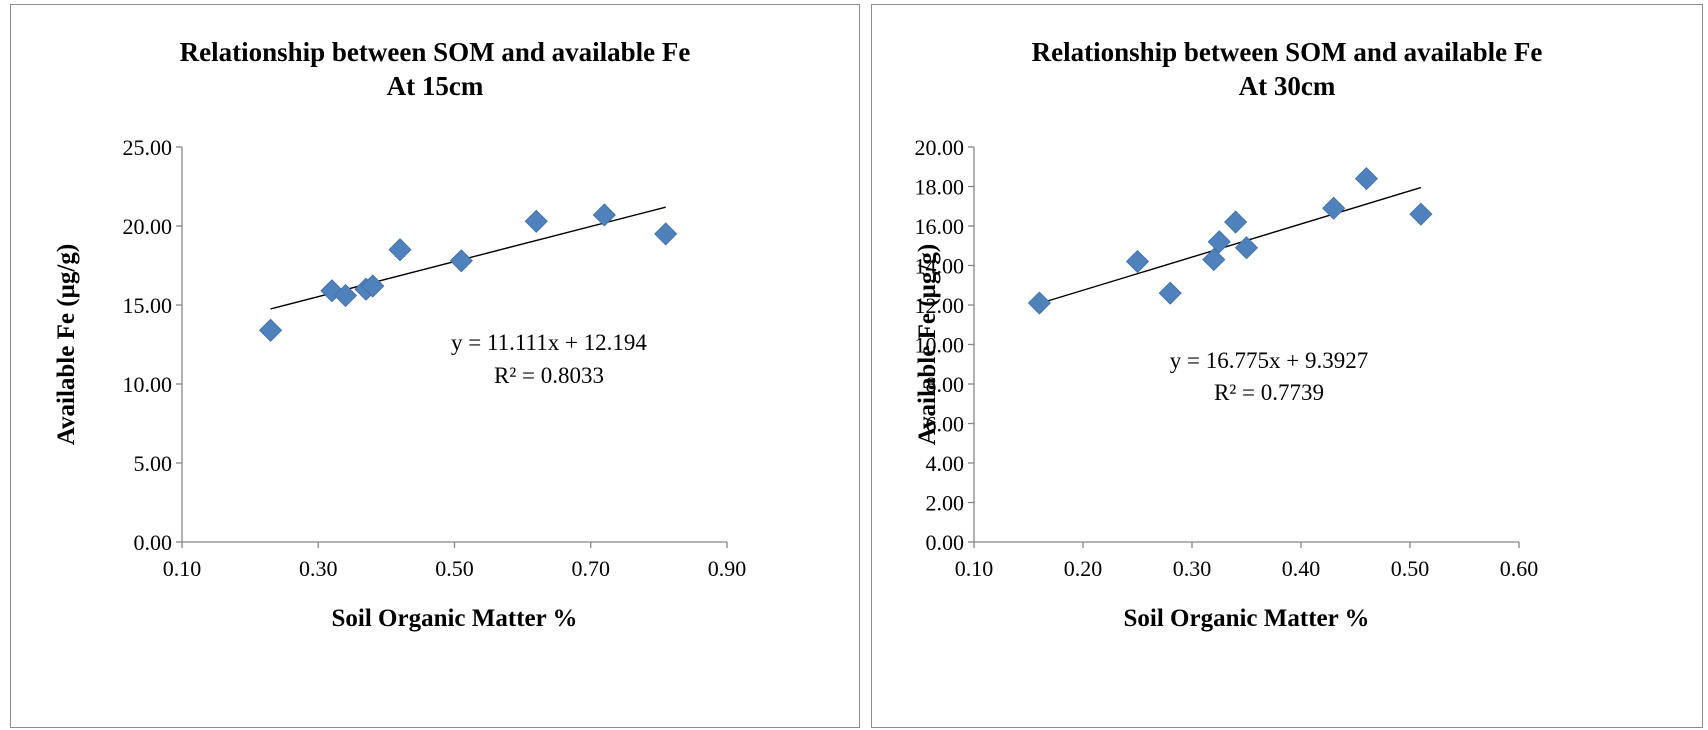  Describe the element at coordinates (940, 187) in the screenshot. I see `y-tick-label: 18.00` at that location.